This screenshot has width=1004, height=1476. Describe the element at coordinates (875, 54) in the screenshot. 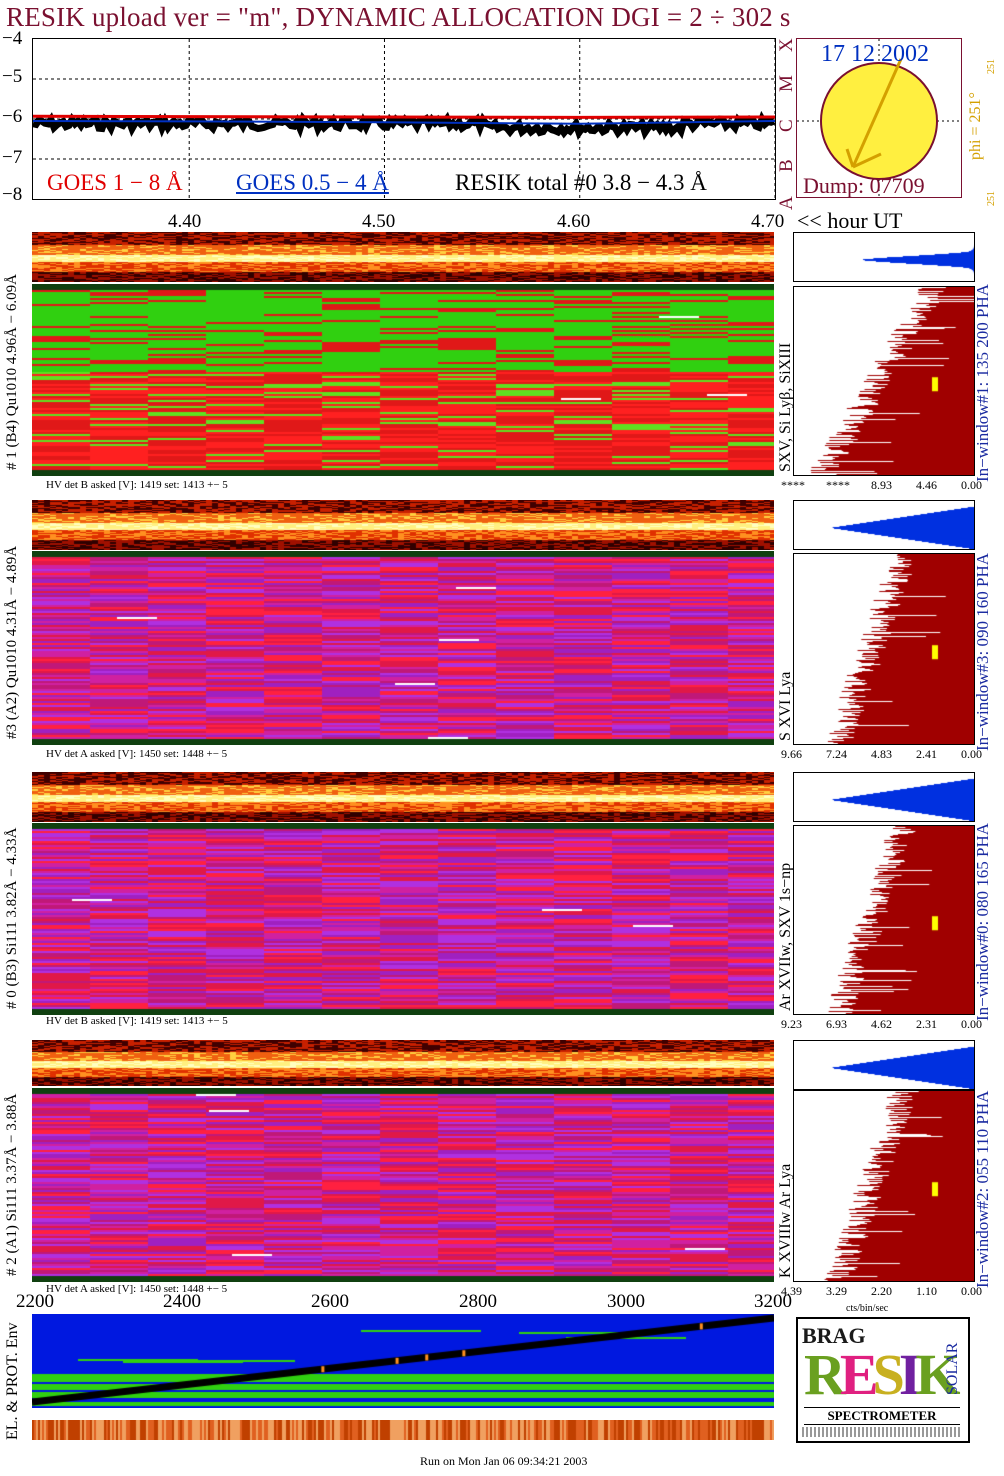

I see `sun-date: 17 12 2002` at that location.